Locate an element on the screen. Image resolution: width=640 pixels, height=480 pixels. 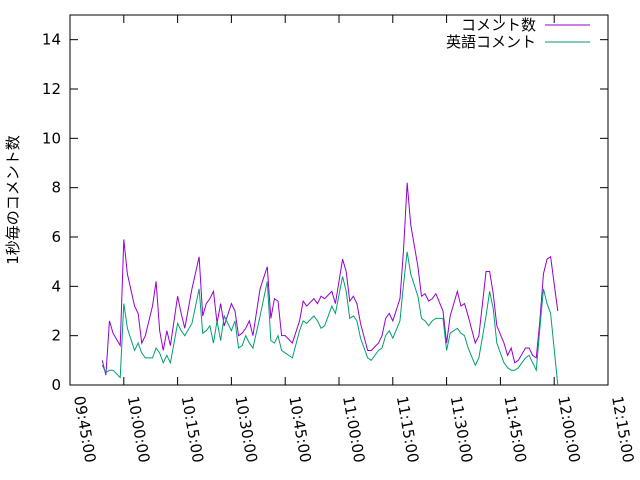
y-tick-label: 12 is located at coordinates (51, 89).